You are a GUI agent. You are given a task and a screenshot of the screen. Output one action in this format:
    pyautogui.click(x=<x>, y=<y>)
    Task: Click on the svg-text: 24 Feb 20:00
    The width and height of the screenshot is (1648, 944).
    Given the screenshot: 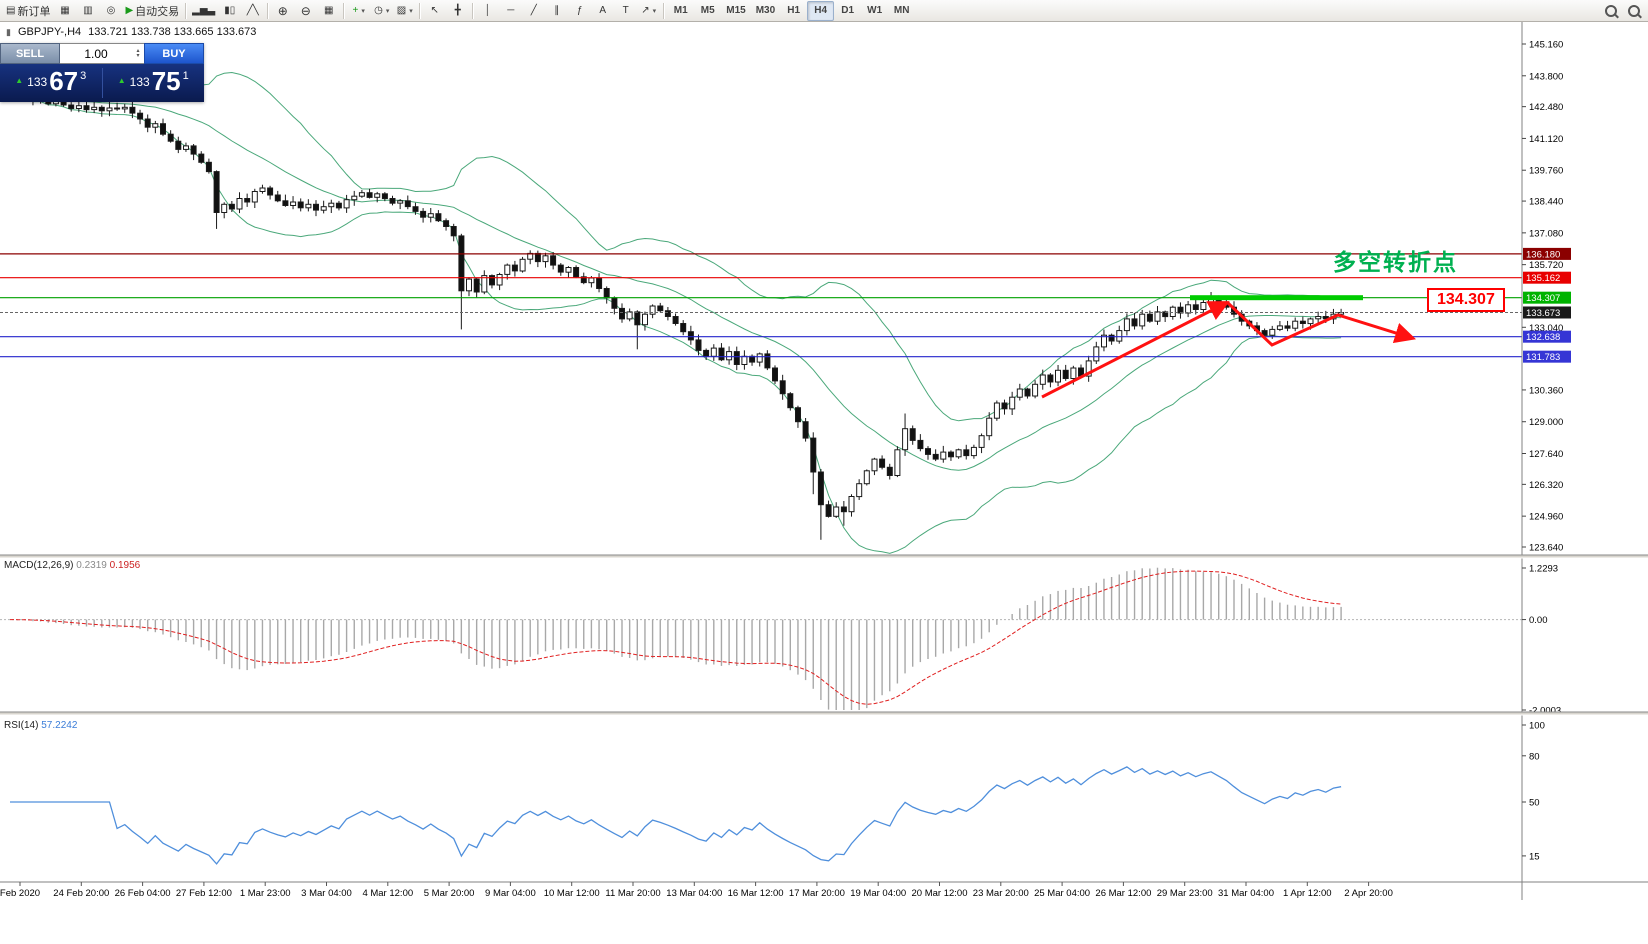 What is the action you would take?
    pyautogui.click(x=81, y=893)
    